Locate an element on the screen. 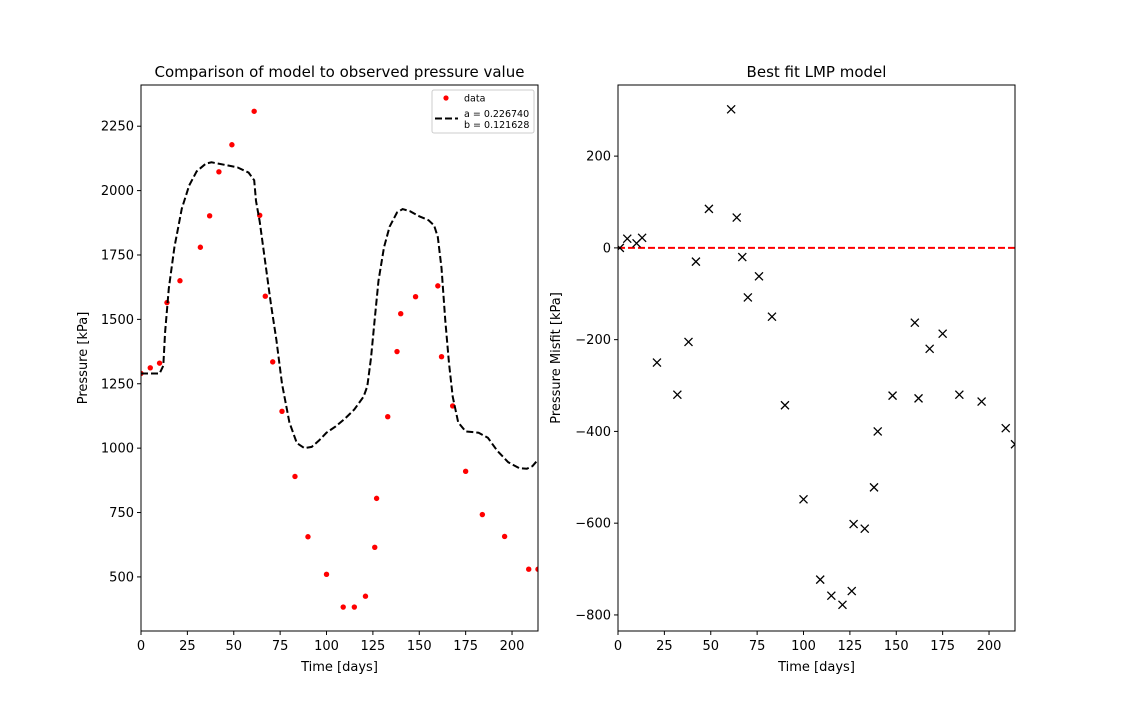 This screenshot has width=1128, height=709. y-tick-label: 1250 is located at coordinates (117, 384).